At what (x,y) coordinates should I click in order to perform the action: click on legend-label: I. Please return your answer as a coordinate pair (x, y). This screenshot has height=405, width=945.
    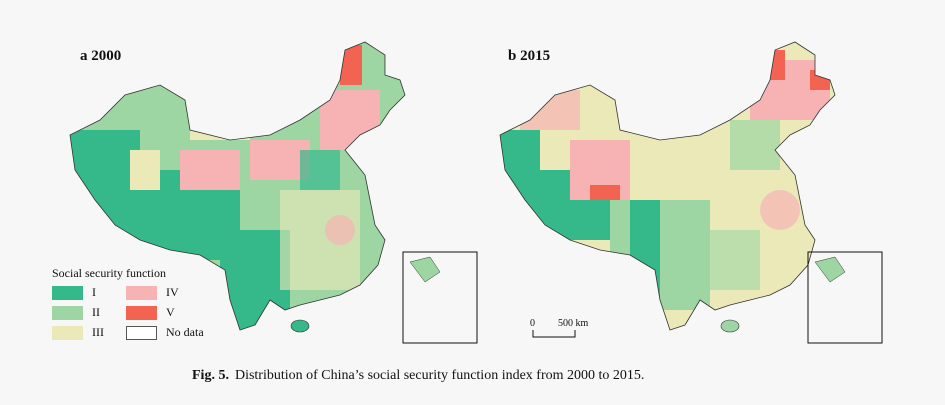
    Looking at the image, I should click on (94, 292).